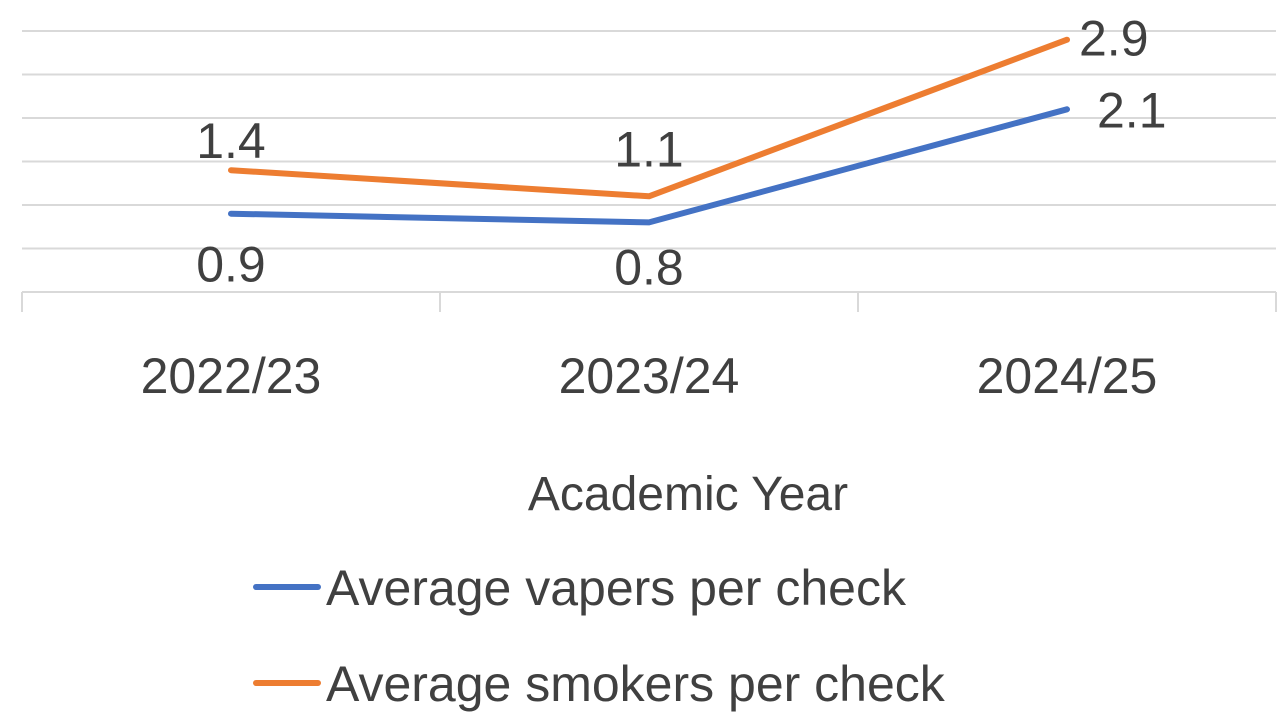  Describe the element at coordinates (231, 141) in the screenshot. I see `data-label: 1.4` at that location.